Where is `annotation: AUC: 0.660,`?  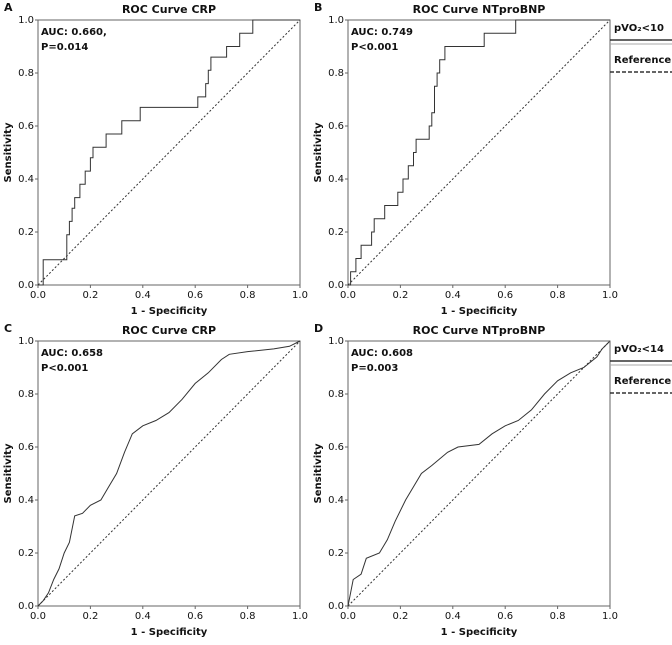 annotation: AUC: 0.660, is located at coordinates (74, 32).